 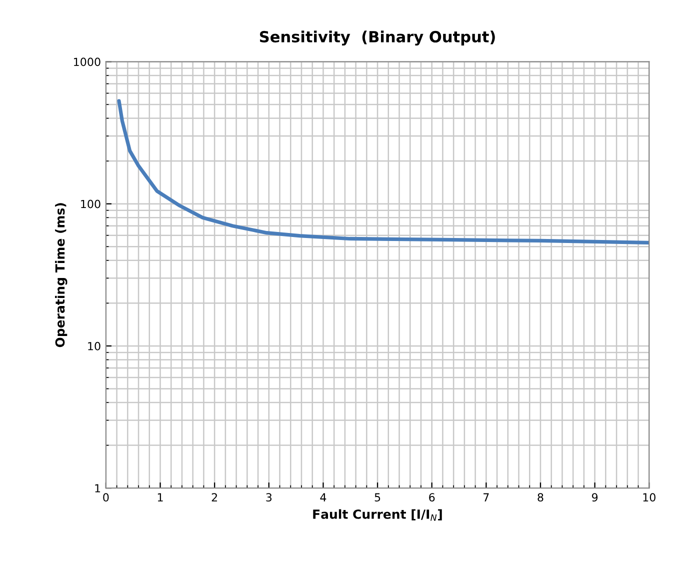 What do you see at coordinates (486, 497) in the screenshot?
I see `x-tick-label: 7` at bounding box center [486, 497].